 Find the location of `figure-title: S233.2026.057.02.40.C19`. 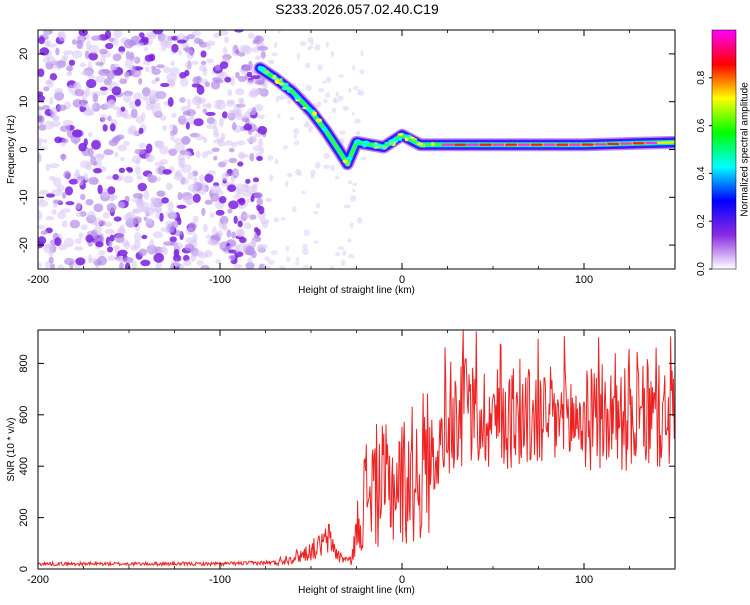

figure-title: S233.2026.057.02.40.C19 is located at coordinates (357, 9).